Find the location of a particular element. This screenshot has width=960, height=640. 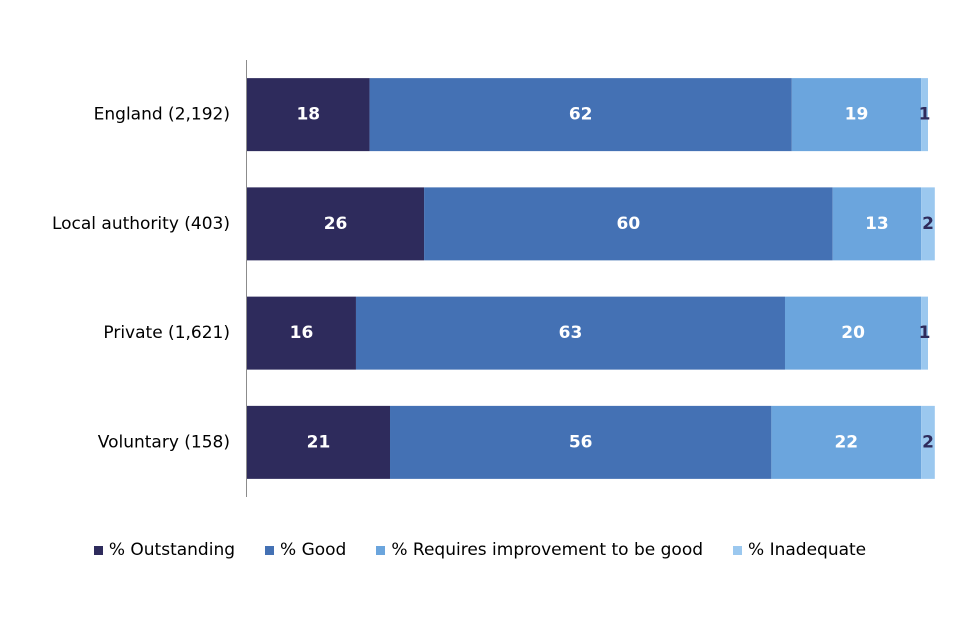

legend-item: % Requires improvement to be good is located at coordinates (539, 550).